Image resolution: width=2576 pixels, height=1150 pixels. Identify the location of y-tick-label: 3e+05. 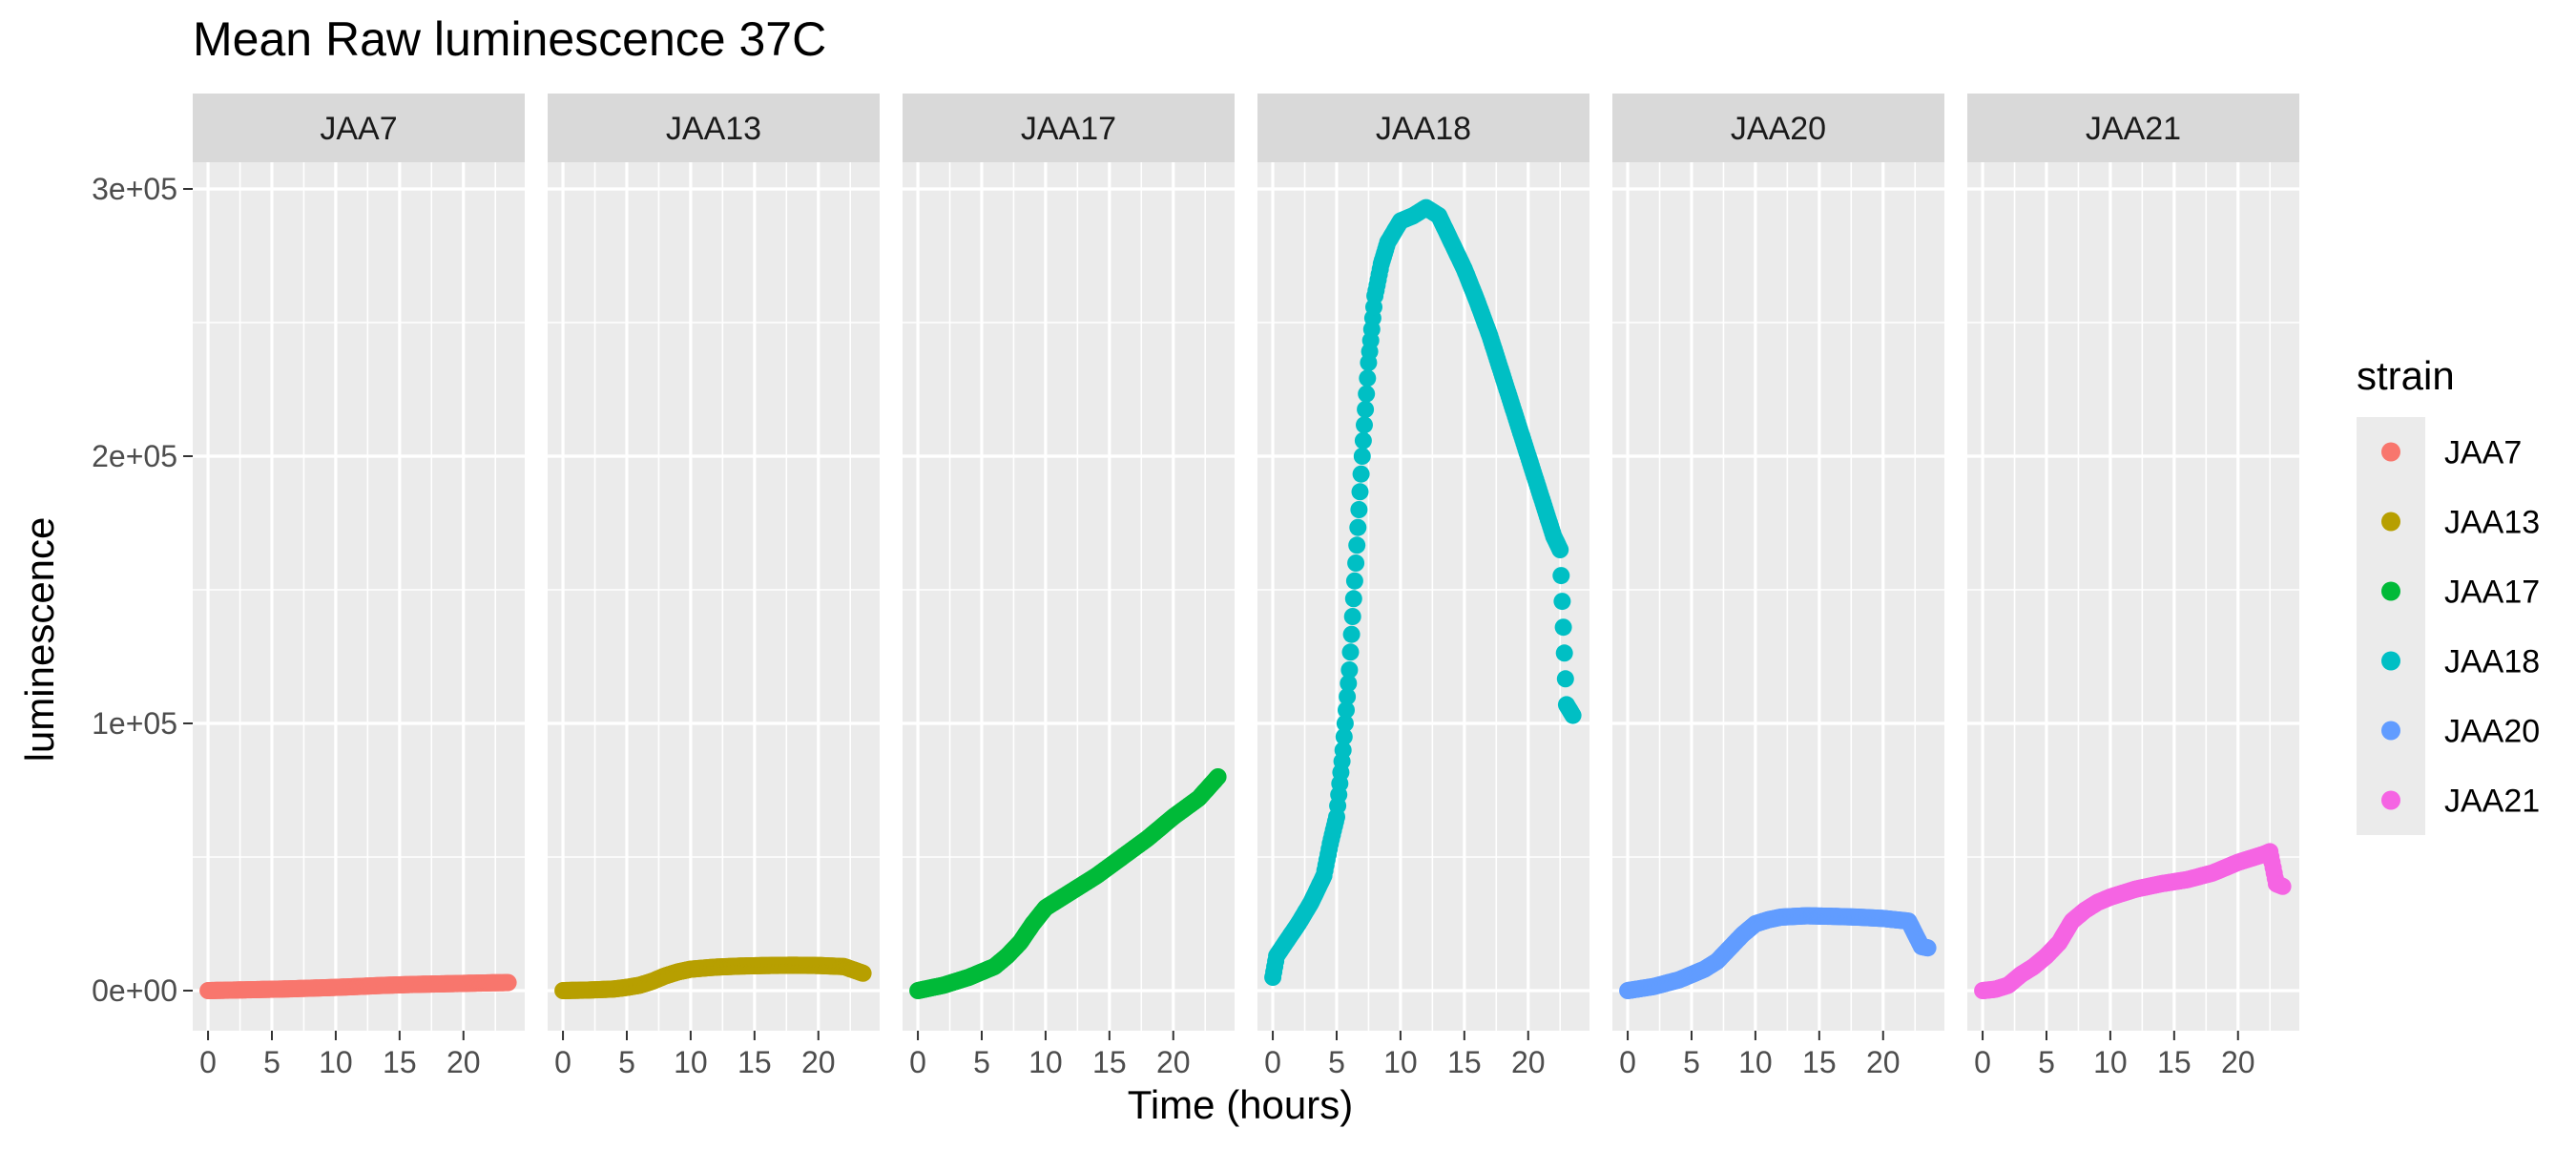
(134, 189).